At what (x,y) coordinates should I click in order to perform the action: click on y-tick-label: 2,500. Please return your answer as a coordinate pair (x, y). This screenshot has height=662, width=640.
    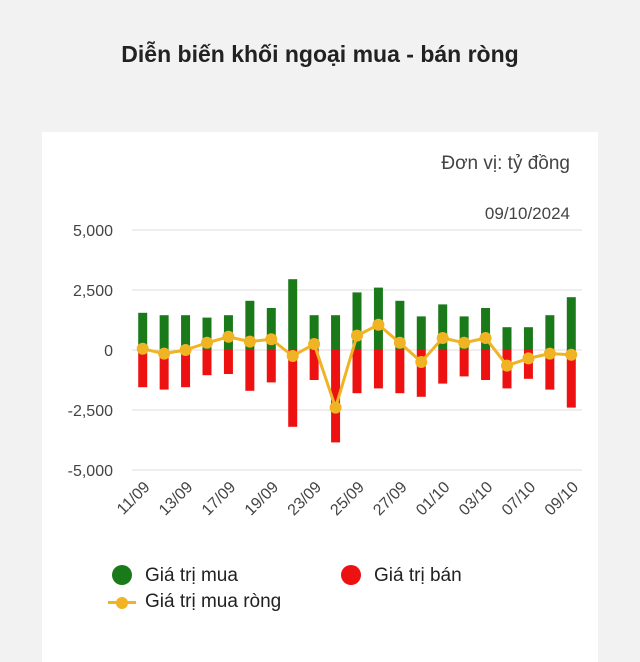
    Looking at the image, I should click on (93, 291).